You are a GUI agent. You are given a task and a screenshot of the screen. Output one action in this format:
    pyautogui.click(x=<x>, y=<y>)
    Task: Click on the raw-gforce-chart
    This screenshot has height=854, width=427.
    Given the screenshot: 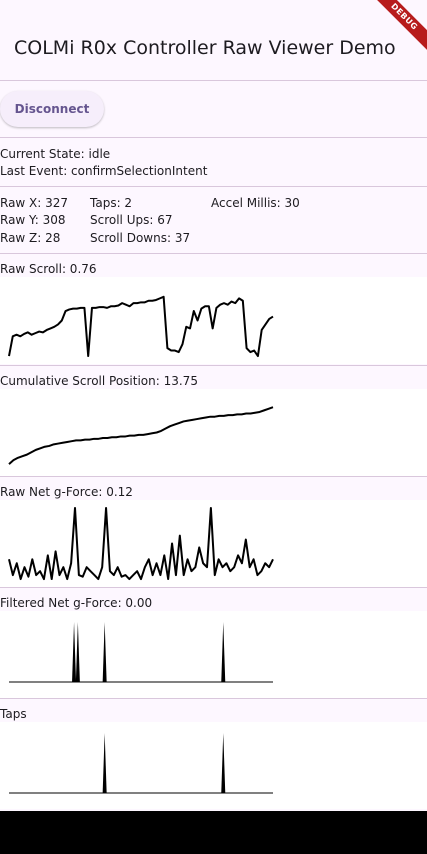 What is the action you would take?
    pyautogui.click(x=213, y=543)
    